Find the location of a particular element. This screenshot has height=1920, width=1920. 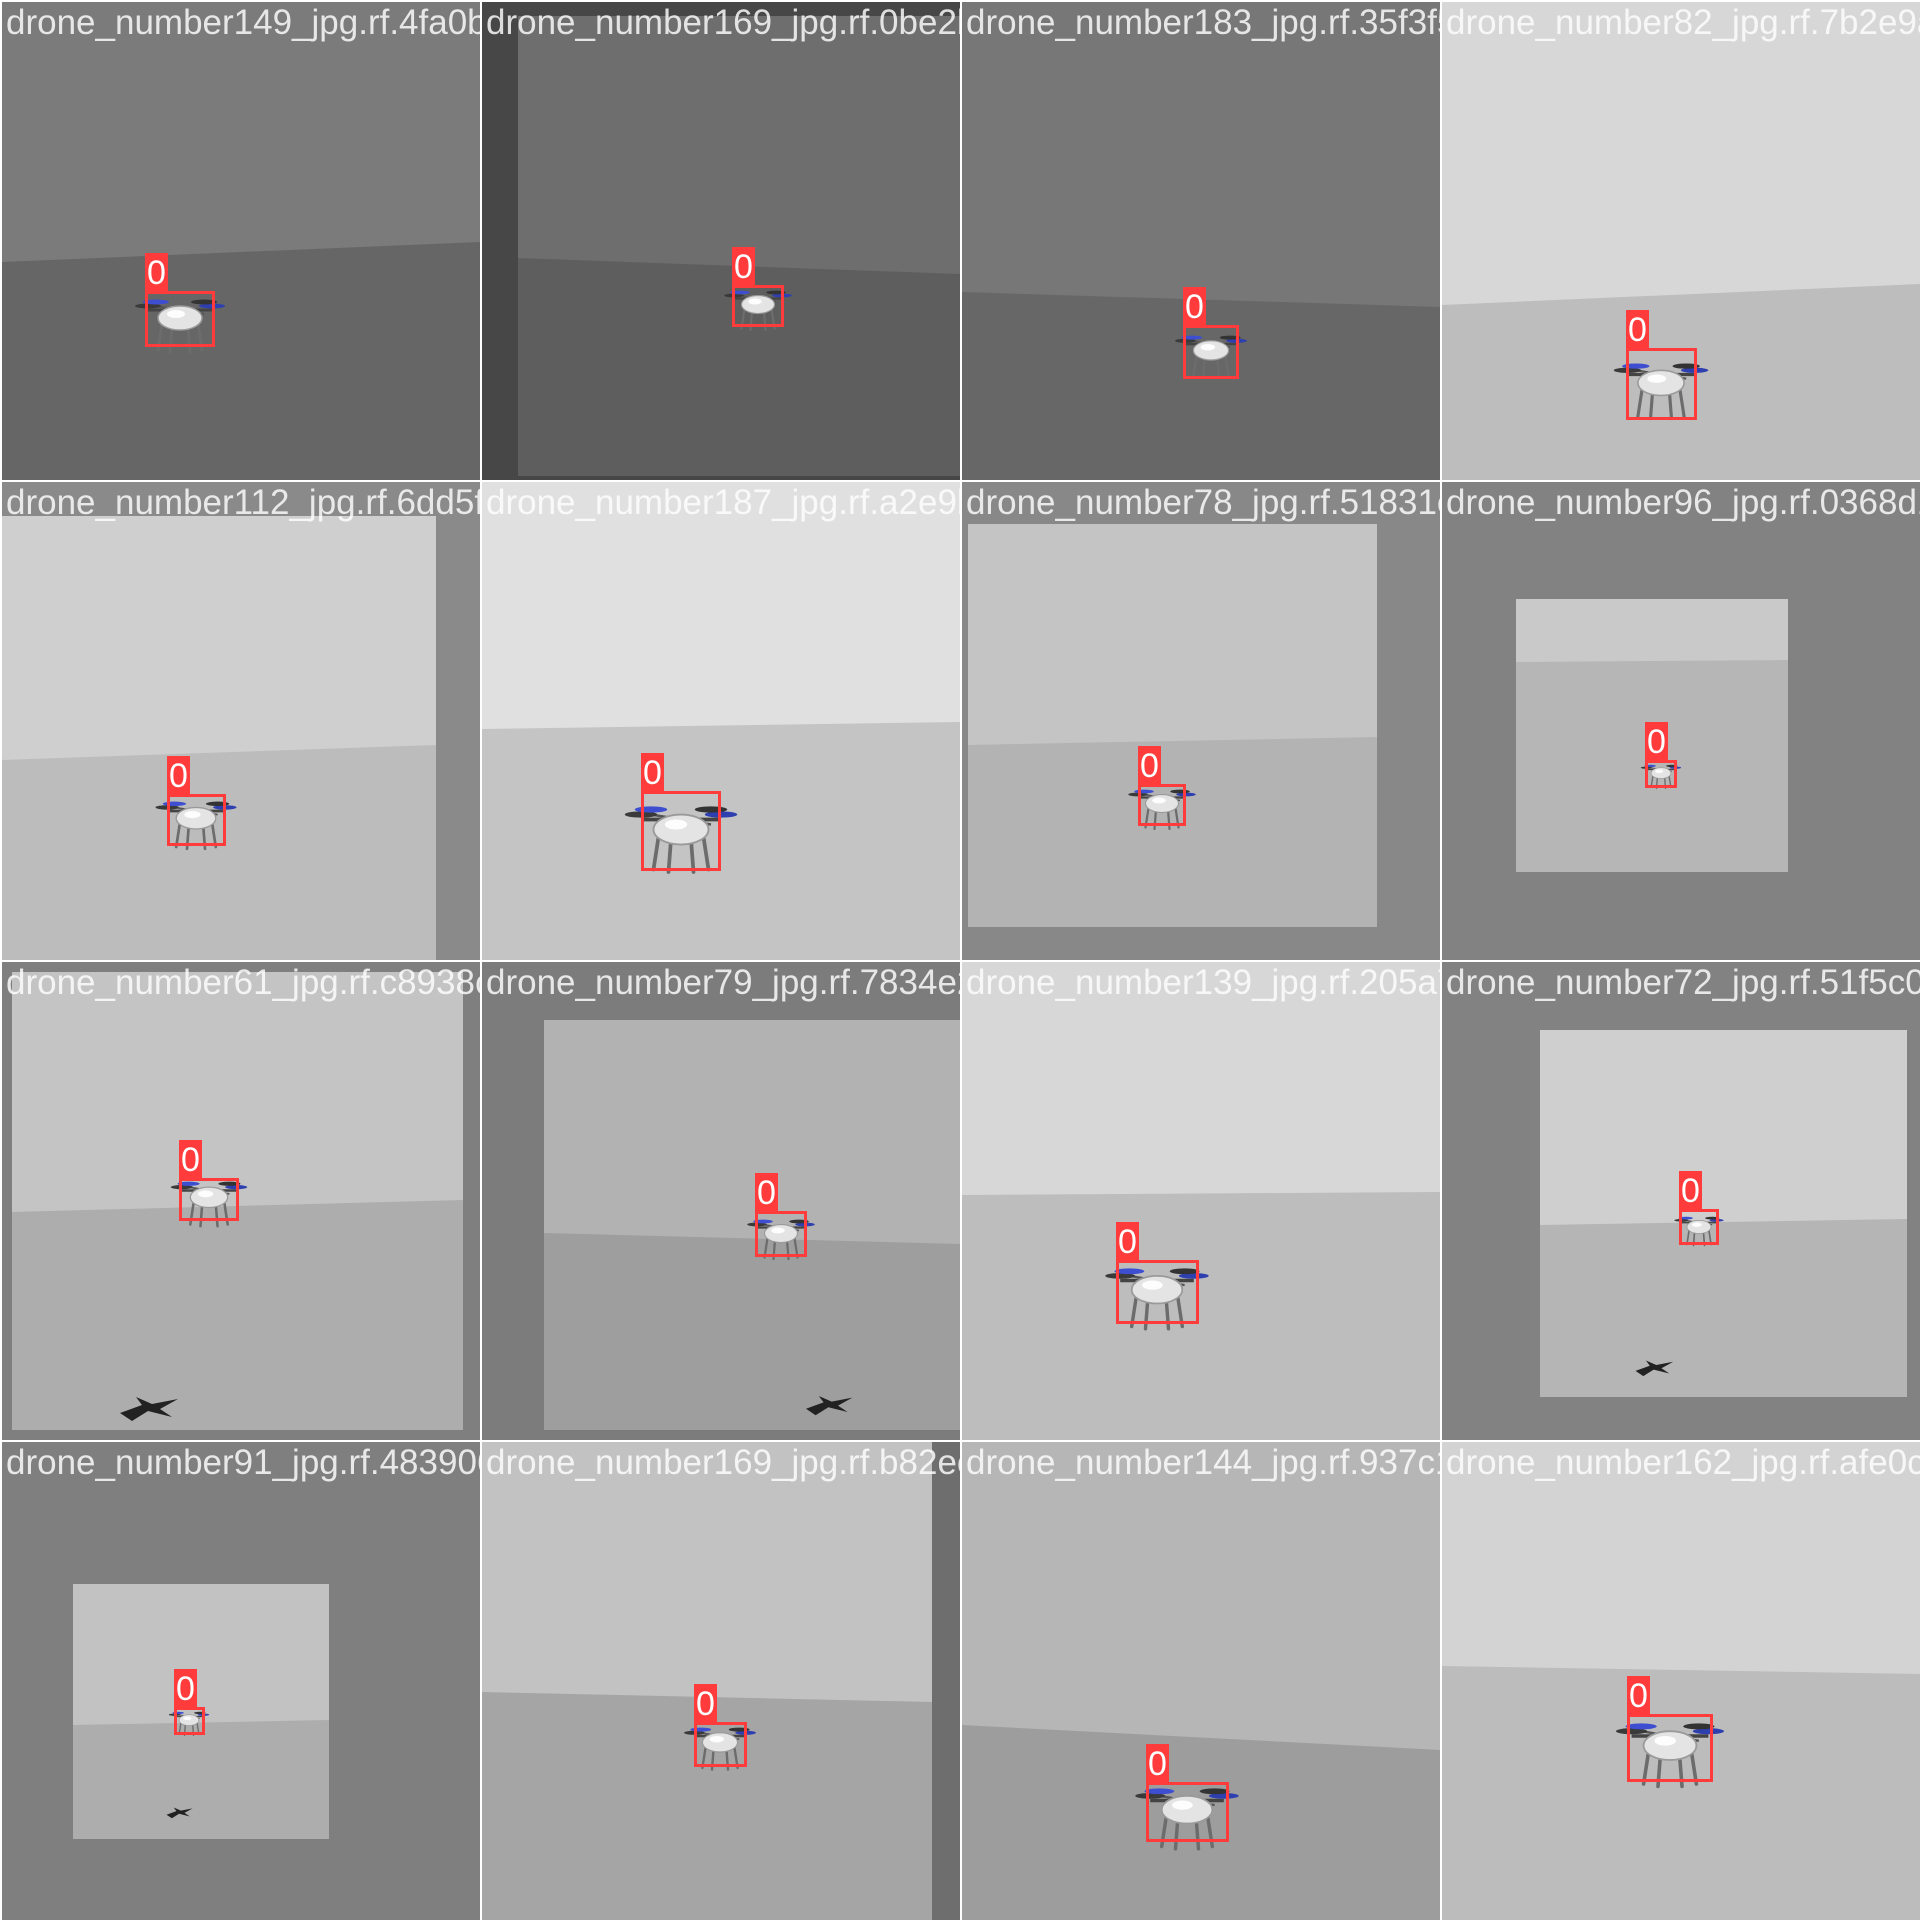

image-tile: drone_number61_jpg.rf.c8938c4e10aa7f779 0 is located at coordinates (241, 1201).